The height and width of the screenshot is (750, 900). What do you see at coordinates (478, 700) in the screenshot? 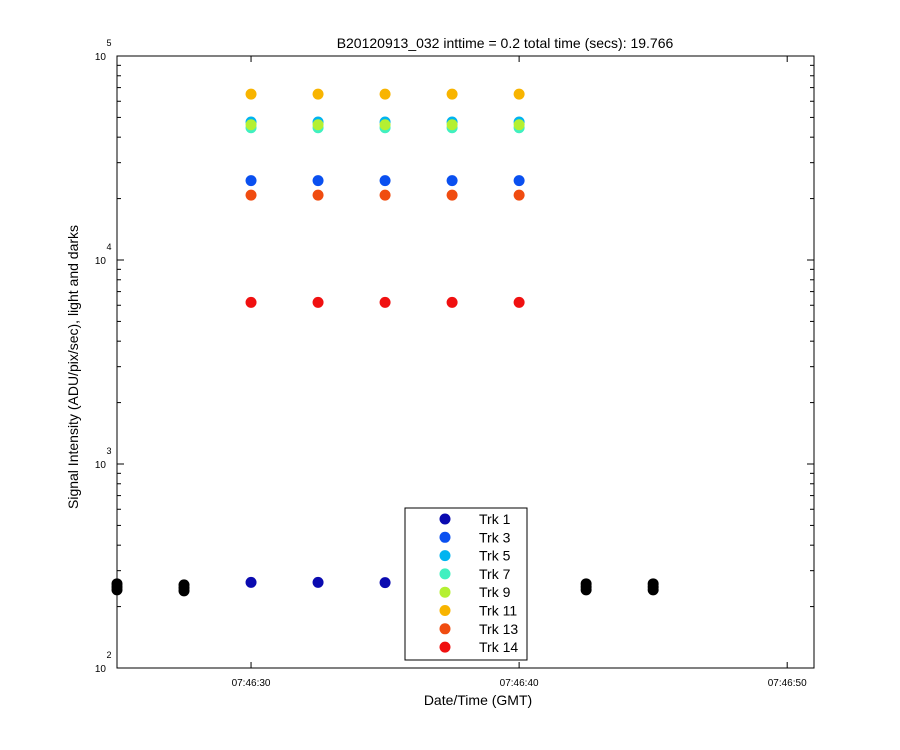
I see `x-axis-label: Date/Time (GMT)` at bounding box center [478, 700].